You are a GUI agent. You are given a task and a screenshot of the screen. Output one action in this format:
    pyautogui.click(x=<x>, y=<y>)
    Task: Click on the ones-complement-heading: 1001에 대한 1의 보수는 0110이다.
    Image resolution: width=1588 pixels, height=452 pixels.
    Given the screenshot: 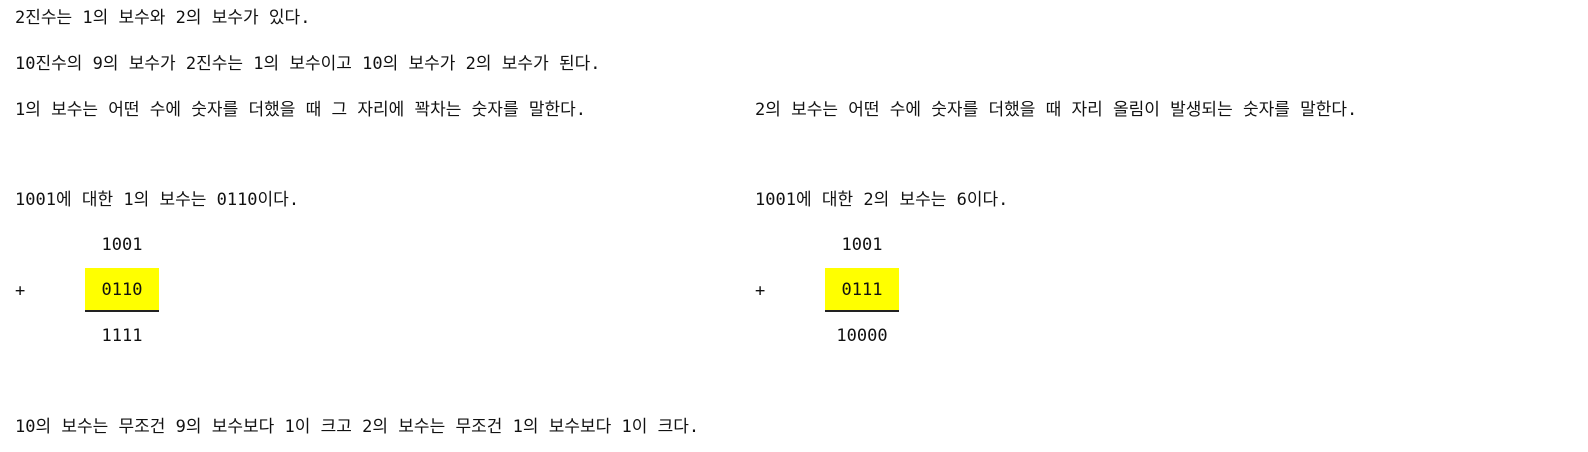 What is the action you would take?
    pyautogui.click(x=157, y=200)
    